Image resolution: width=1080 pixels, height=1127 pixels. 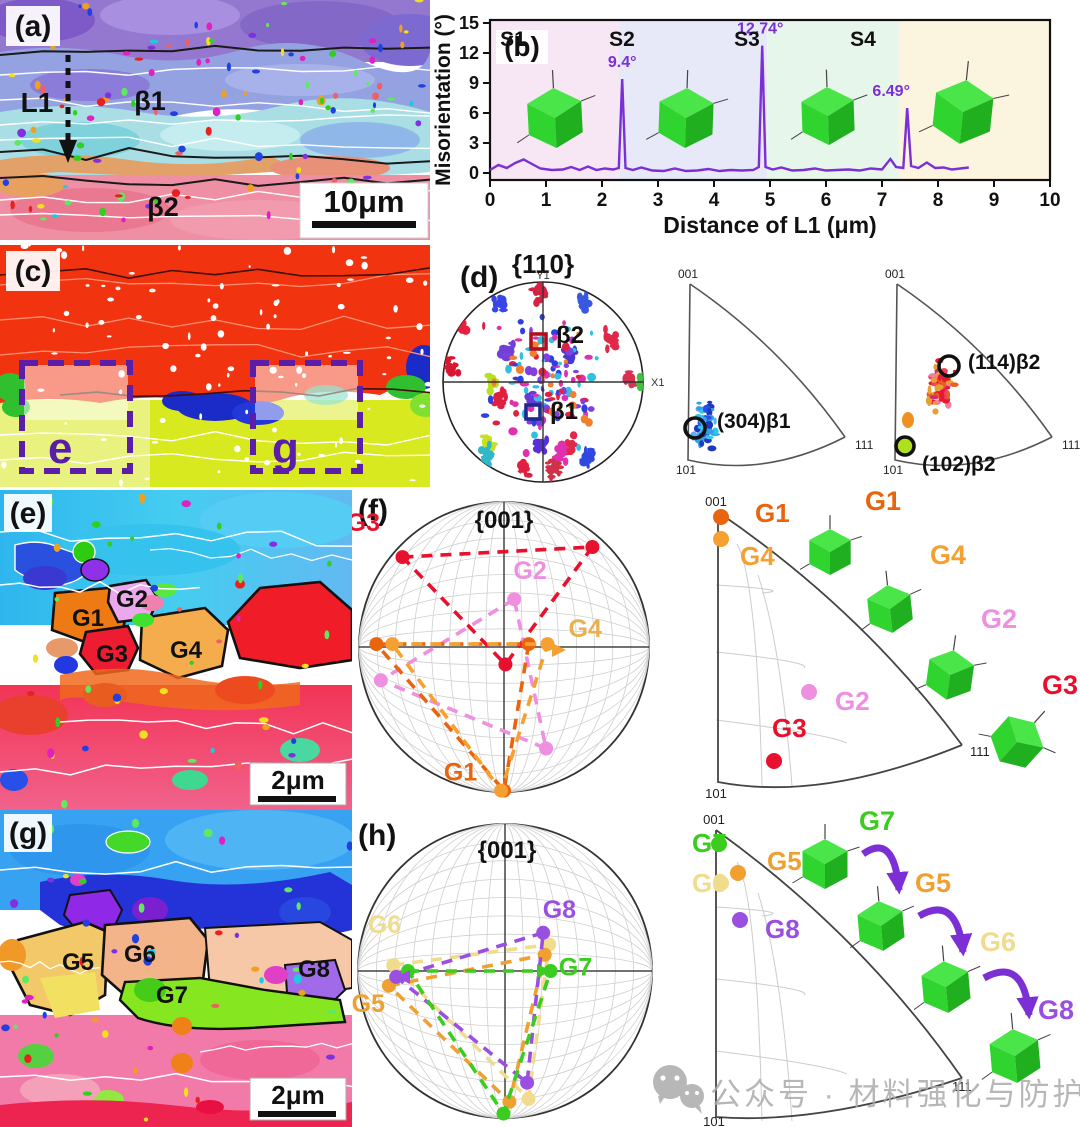 What do you see at coordinates (528, 1098) in the screenshot?
I see `pole-point-G6` at bounding box center [528, 1098].